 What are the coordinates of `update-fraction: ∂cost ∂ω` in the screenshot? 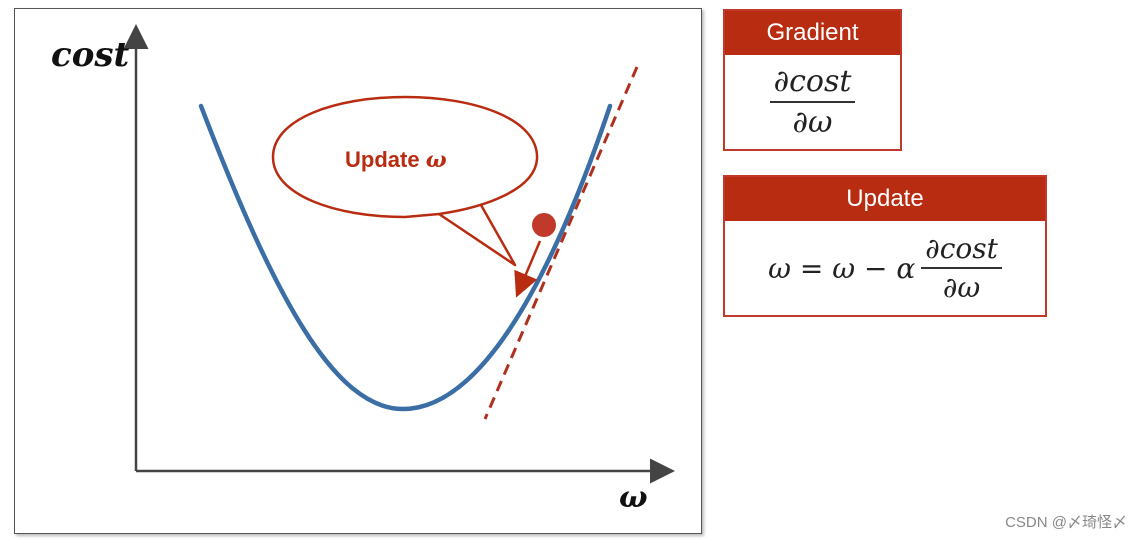 It's located at (961, 268).